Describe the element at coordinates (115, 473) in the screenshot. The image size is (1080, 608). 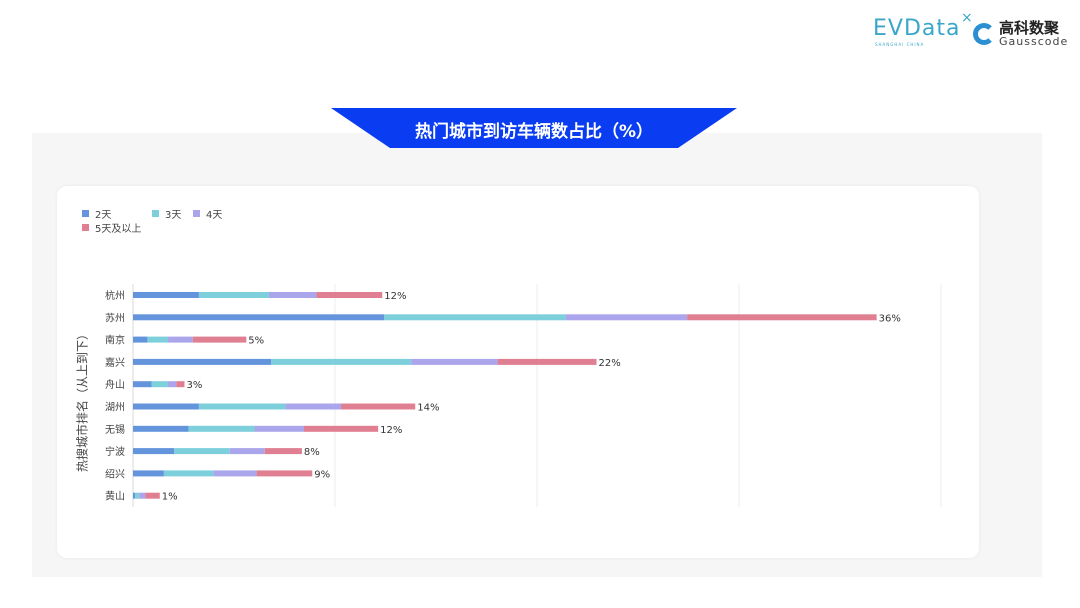
I see `category-label: 绍兴` at that location.